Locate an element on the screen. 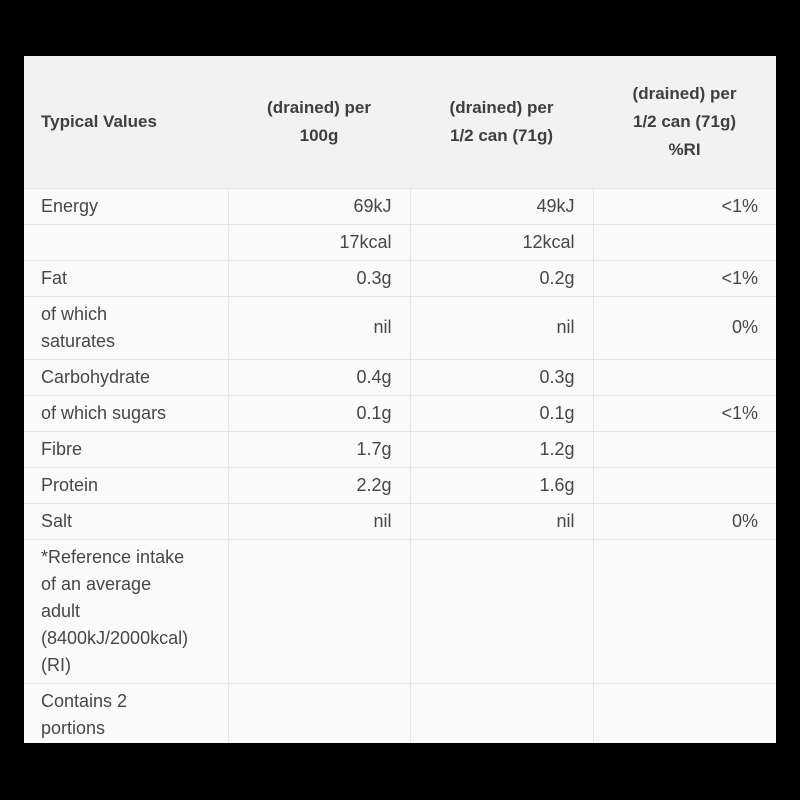  per-half-can-value-cell: 49kJ is located at coordinates (501, 205).